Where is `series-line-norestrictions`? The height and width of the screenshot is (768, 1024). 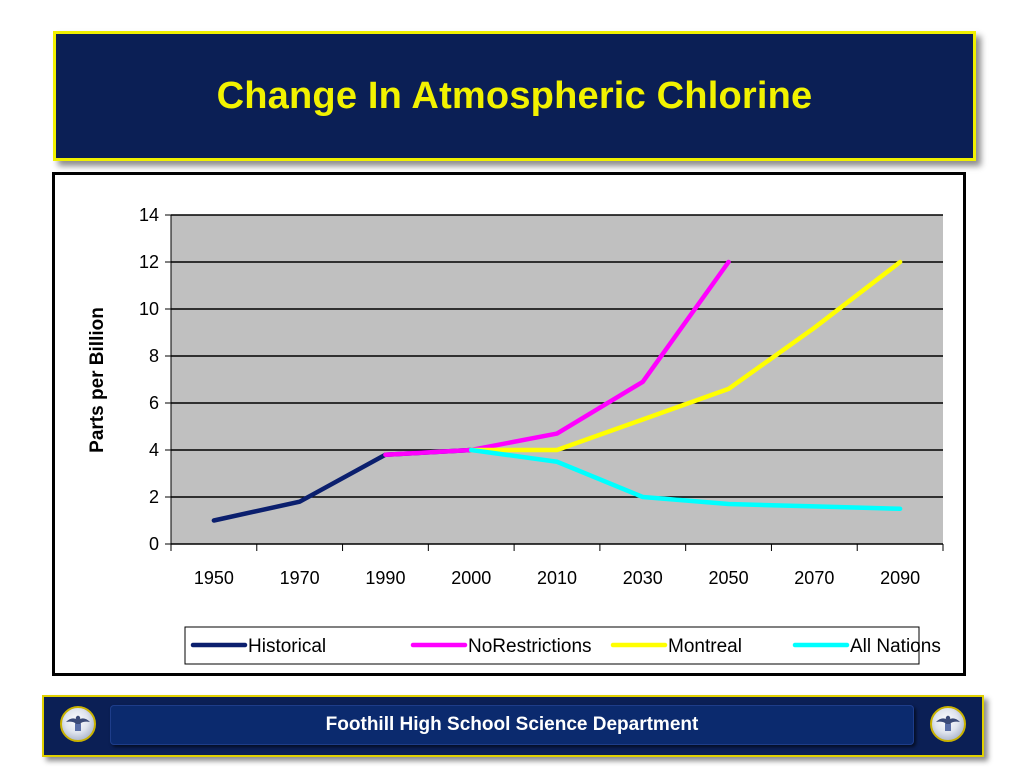 series-line-norestrictions is located at coordinates (557, 358).